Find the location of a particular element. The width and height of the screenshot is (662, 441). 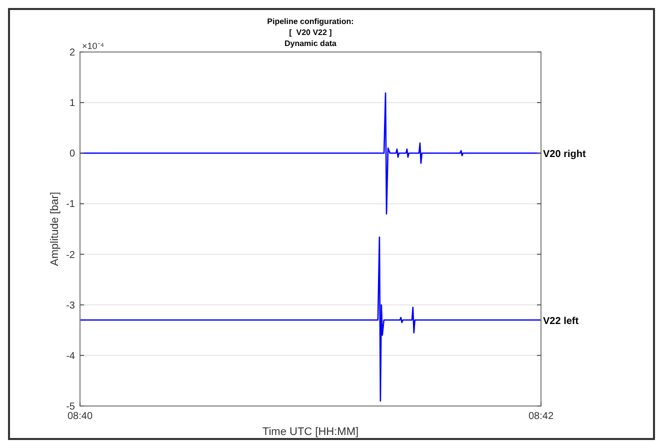

text: ×10⁻⁴ is located at coordinates (93, 46).